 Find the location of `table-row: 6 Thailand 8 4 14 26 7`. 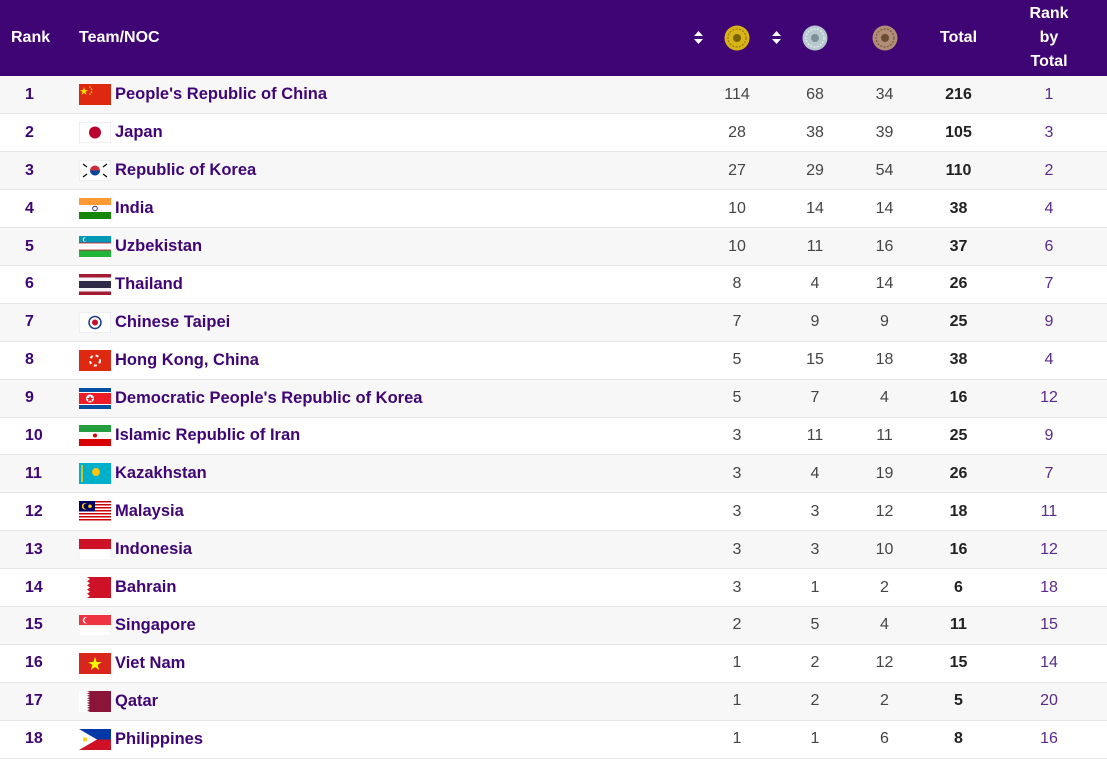

table-row: 6 Thailand 8 4 14 26 7 is located at coordinates (553, 284).